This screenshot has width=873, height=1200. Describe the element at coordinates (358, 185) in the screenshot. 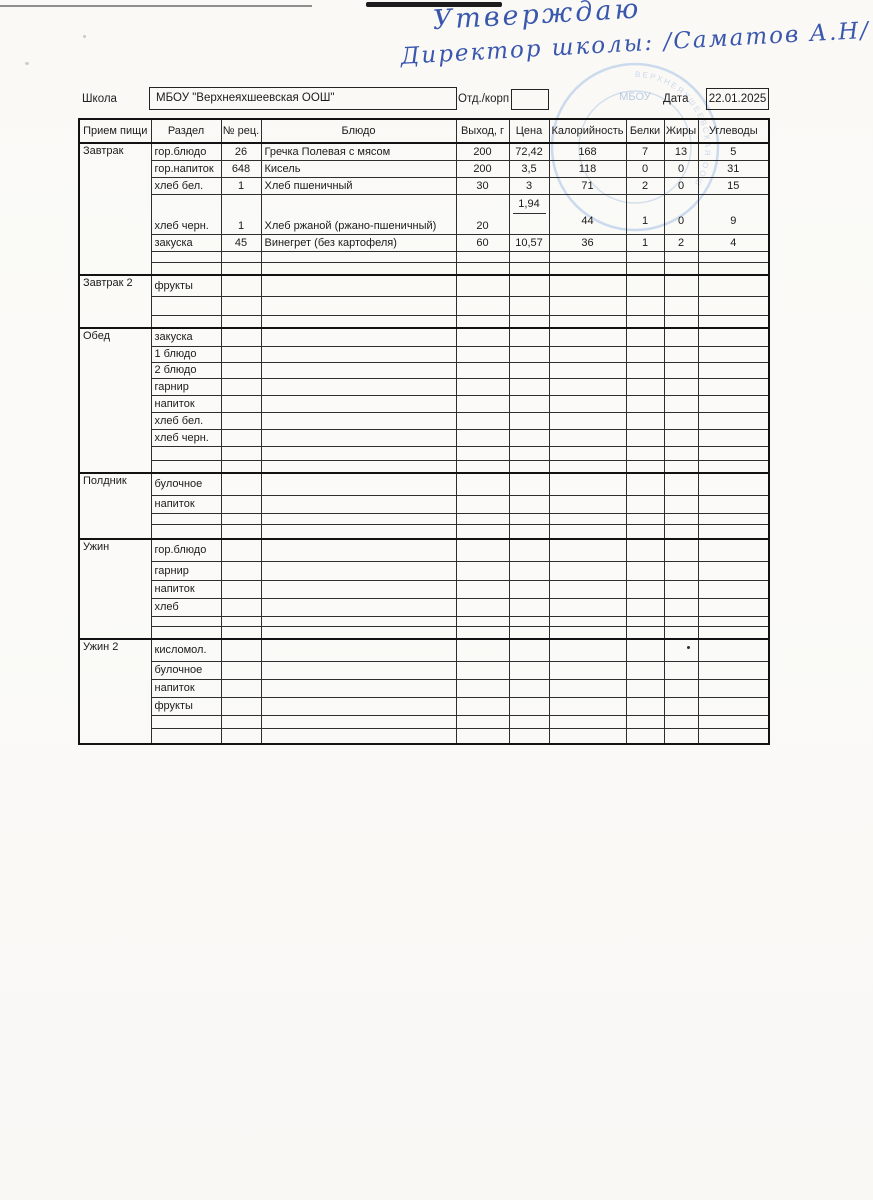

I see `table-cell: Хлеб пшеничный` at that location.